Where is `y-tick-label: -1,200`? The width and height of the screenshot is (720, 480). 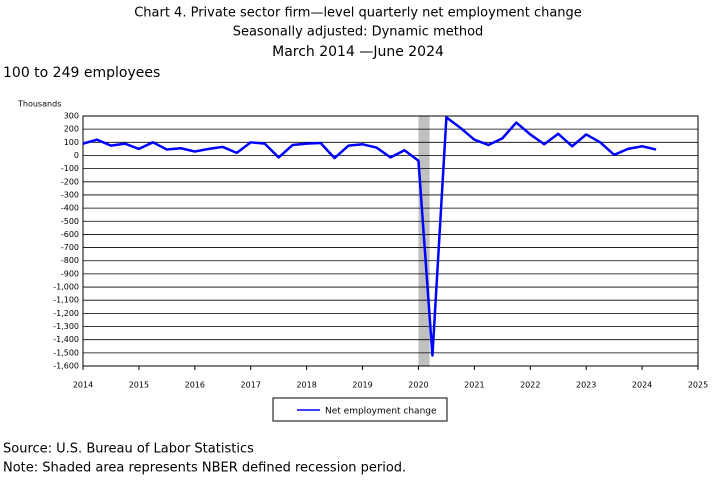 y-tick-label: -1,200 is located at coordinates (66, 313).